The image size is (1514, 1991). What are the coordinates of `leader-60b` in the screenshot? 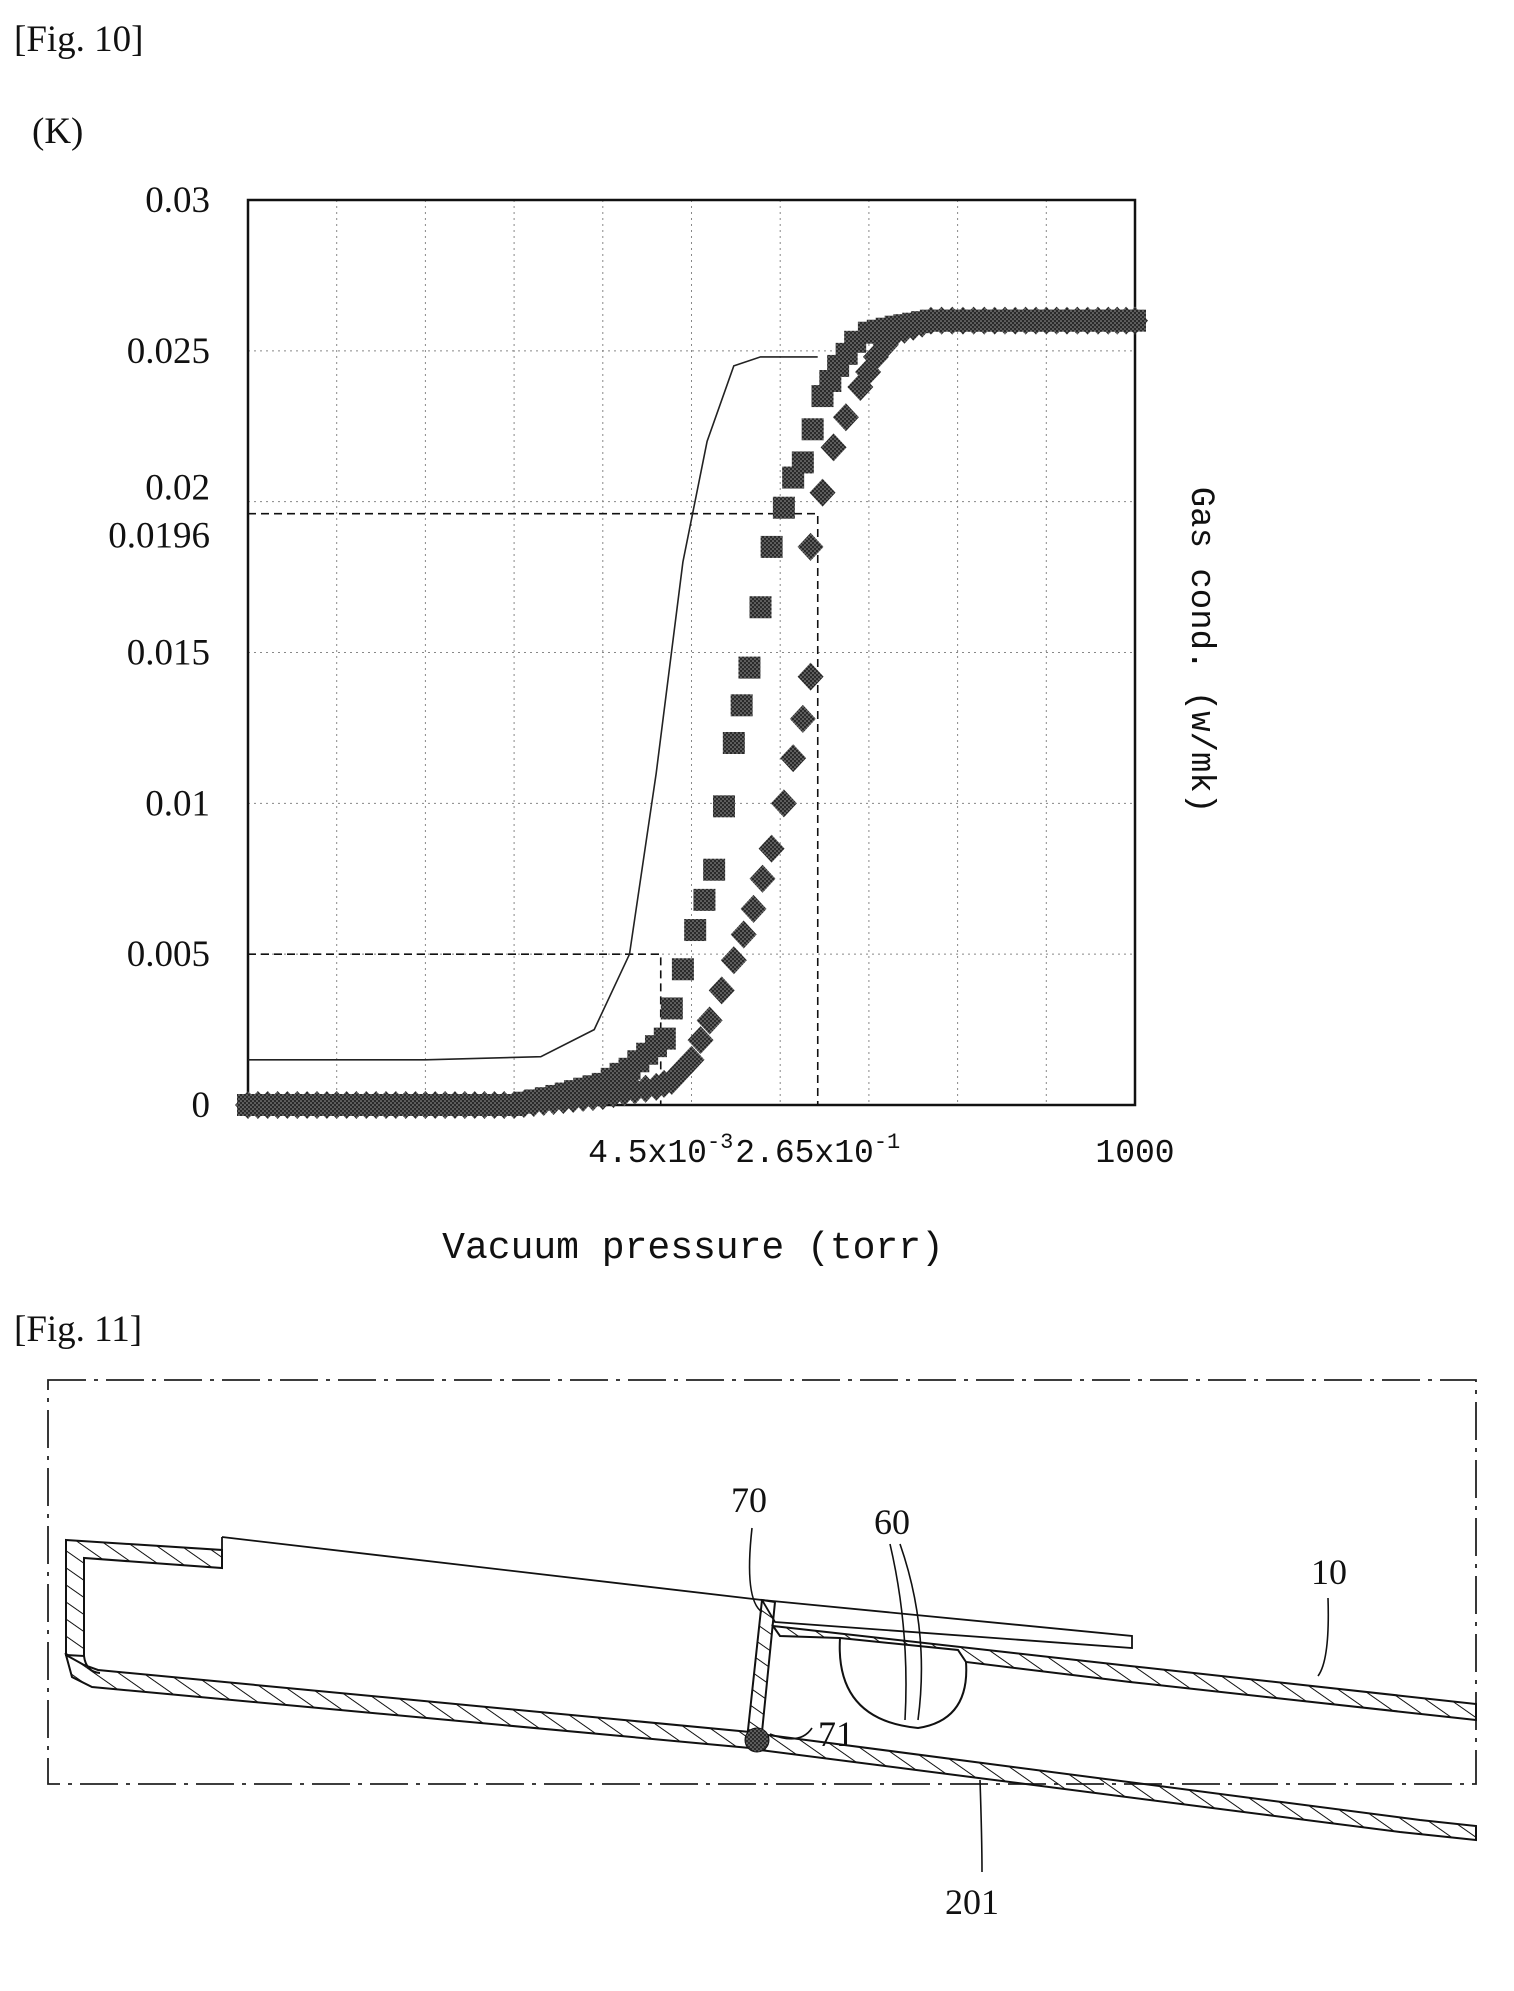 It's located at (911, 1632).